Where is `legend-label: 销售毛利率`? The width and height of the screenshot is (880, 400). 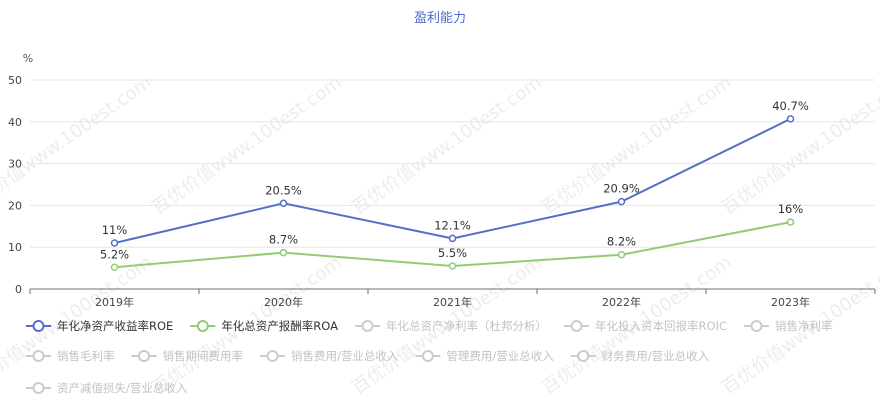
legend-label: 销售毛利率 is located at coordinates (86, 356).